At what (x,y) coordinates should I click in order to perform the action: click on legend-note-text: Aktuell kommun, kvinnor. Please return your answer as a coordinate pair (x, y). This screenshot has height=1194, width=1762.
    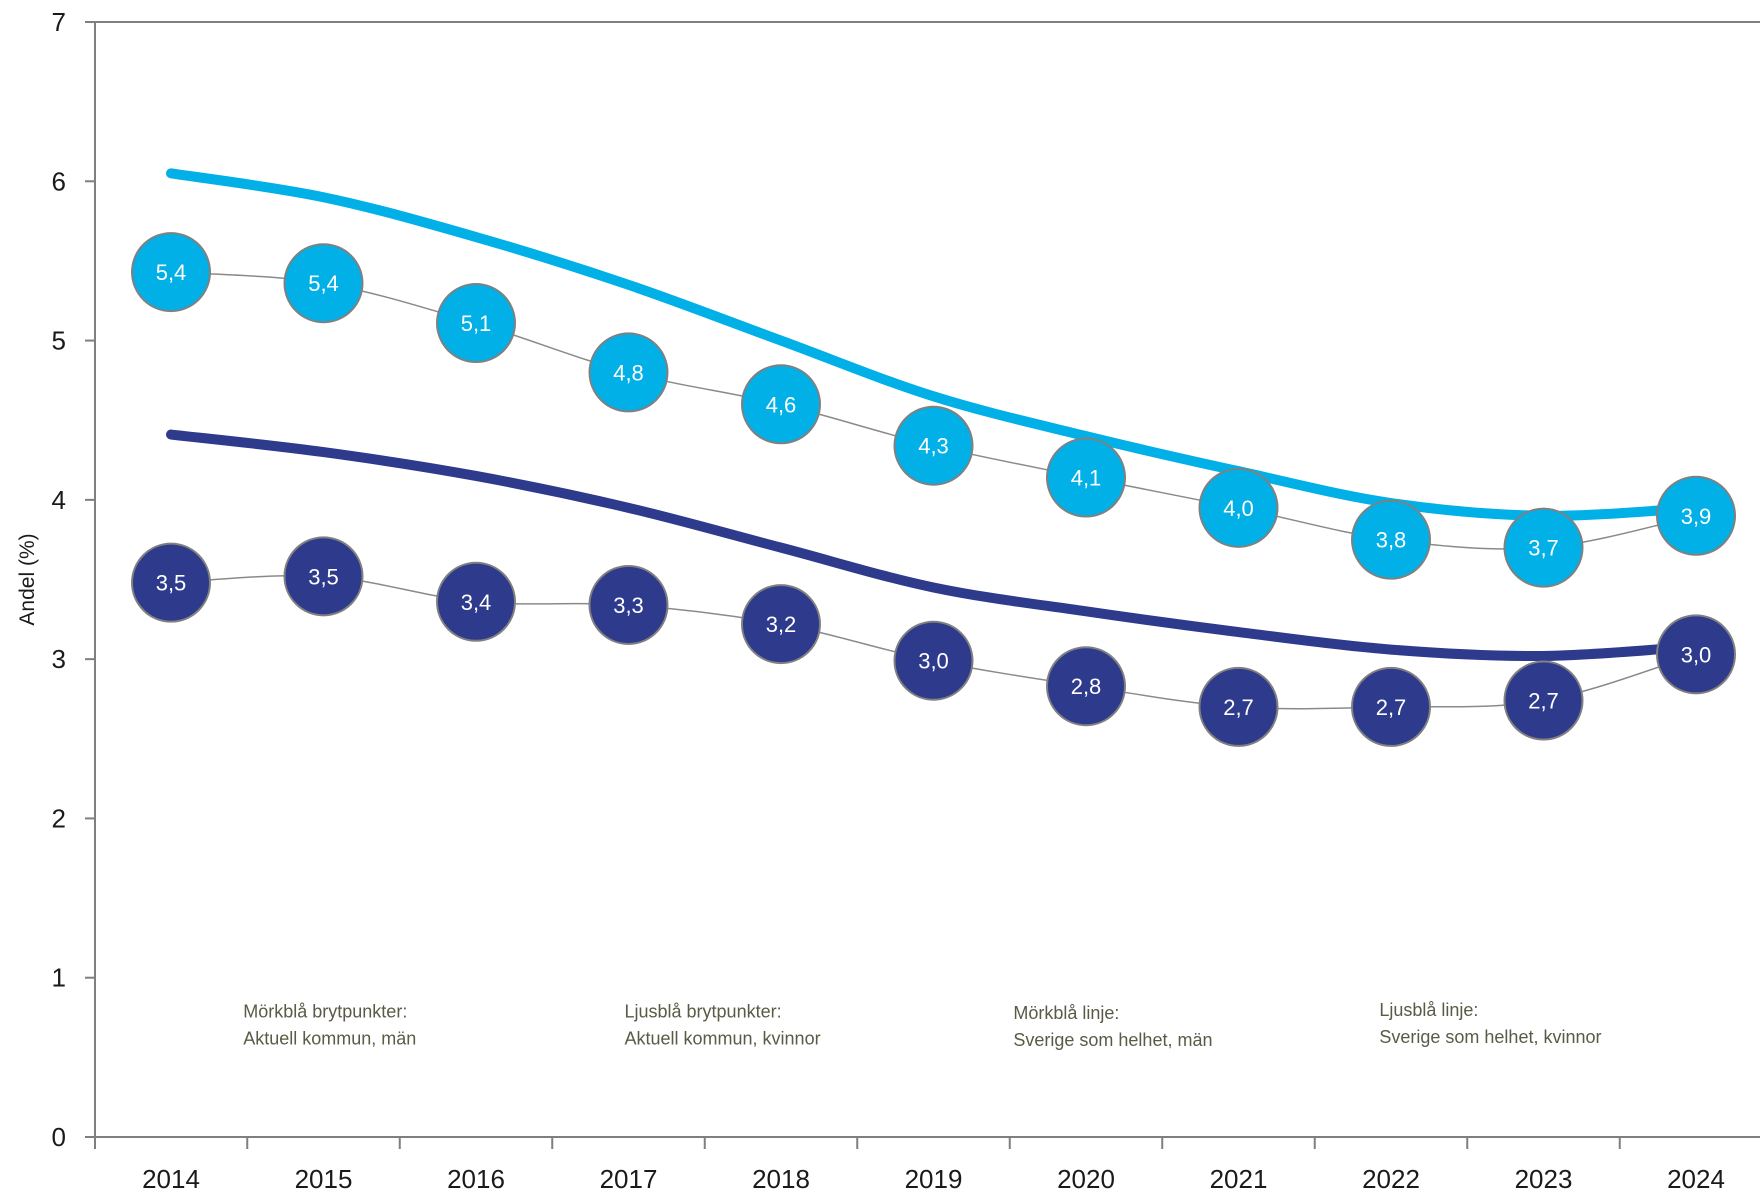
    Looking at the image, I should click on (723, 1039).